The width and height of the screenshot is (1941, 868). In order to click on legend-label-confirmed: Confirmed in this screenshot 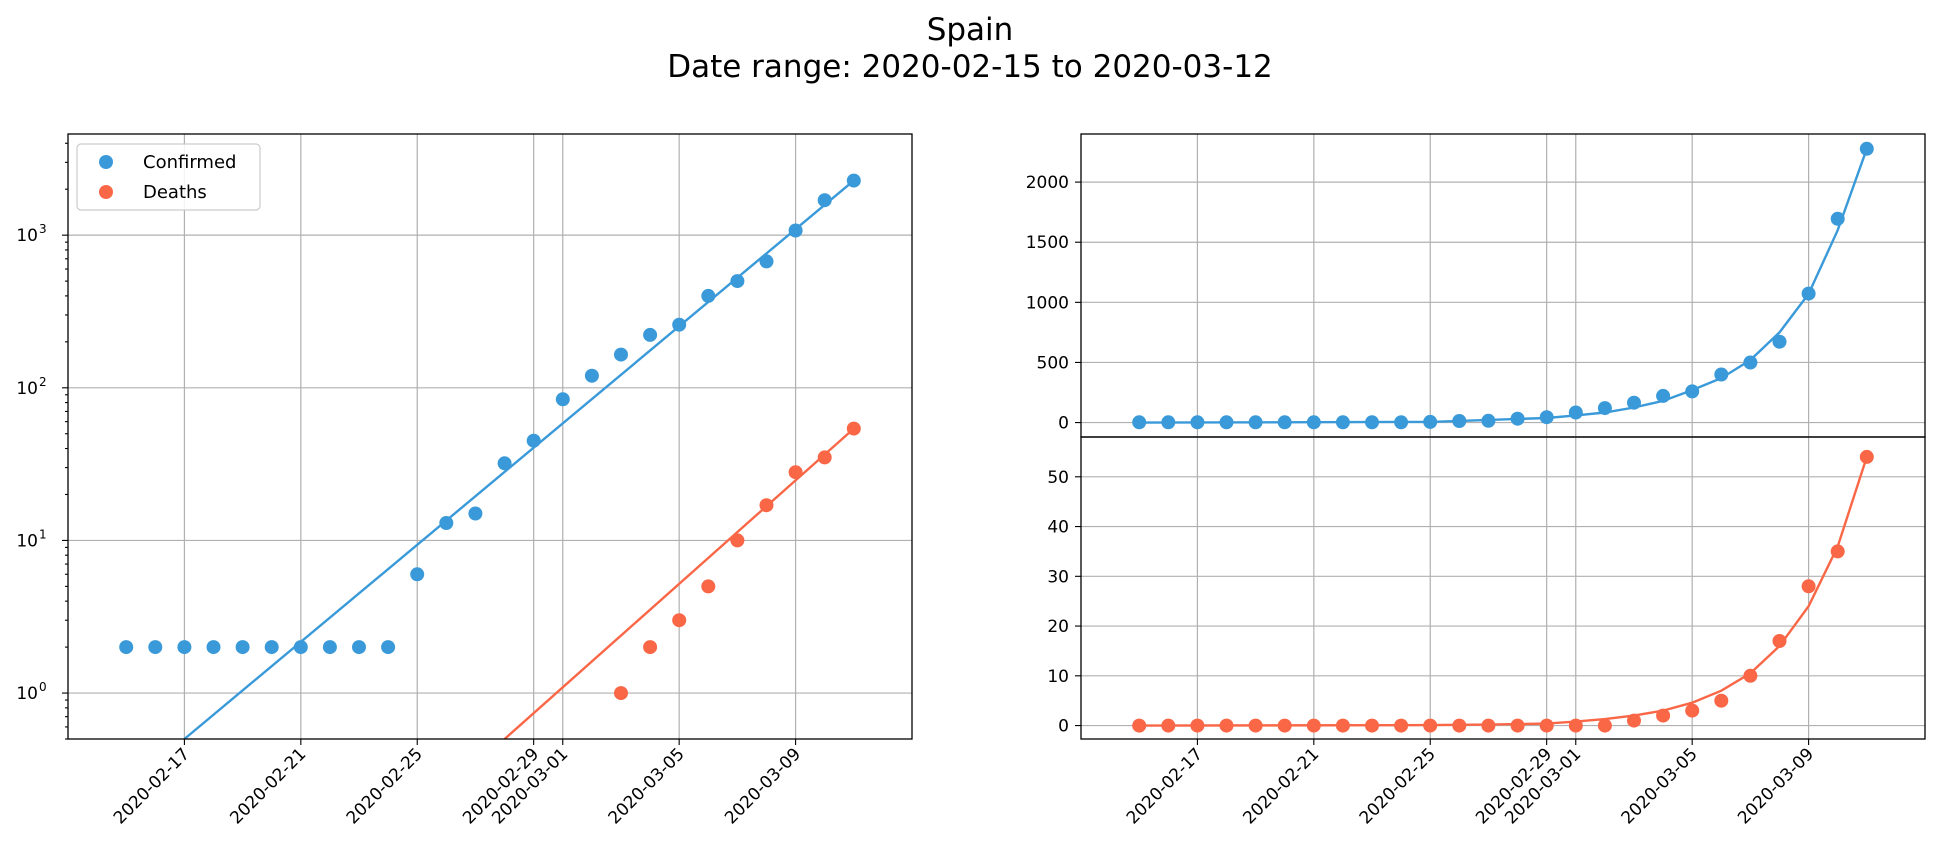, I will do `click(189, 162)`.